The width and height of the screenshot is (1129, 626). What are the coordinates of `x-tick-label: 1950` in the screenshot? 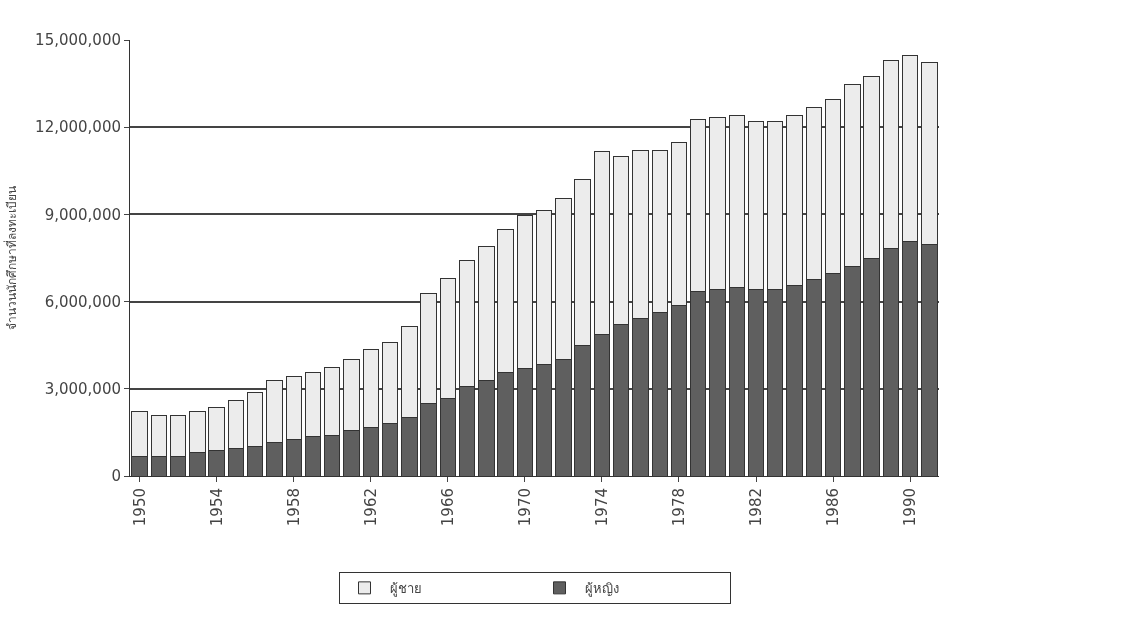 It's located at (139, 507).